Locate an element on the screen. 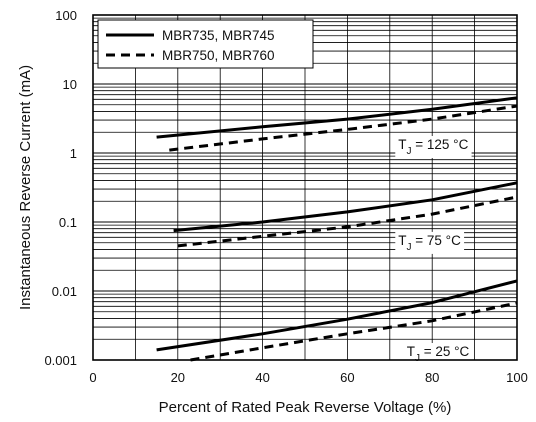 The height and width of the screenshot is (422, 536). x-tick-label: 40 is located at coordinates (262, 377).